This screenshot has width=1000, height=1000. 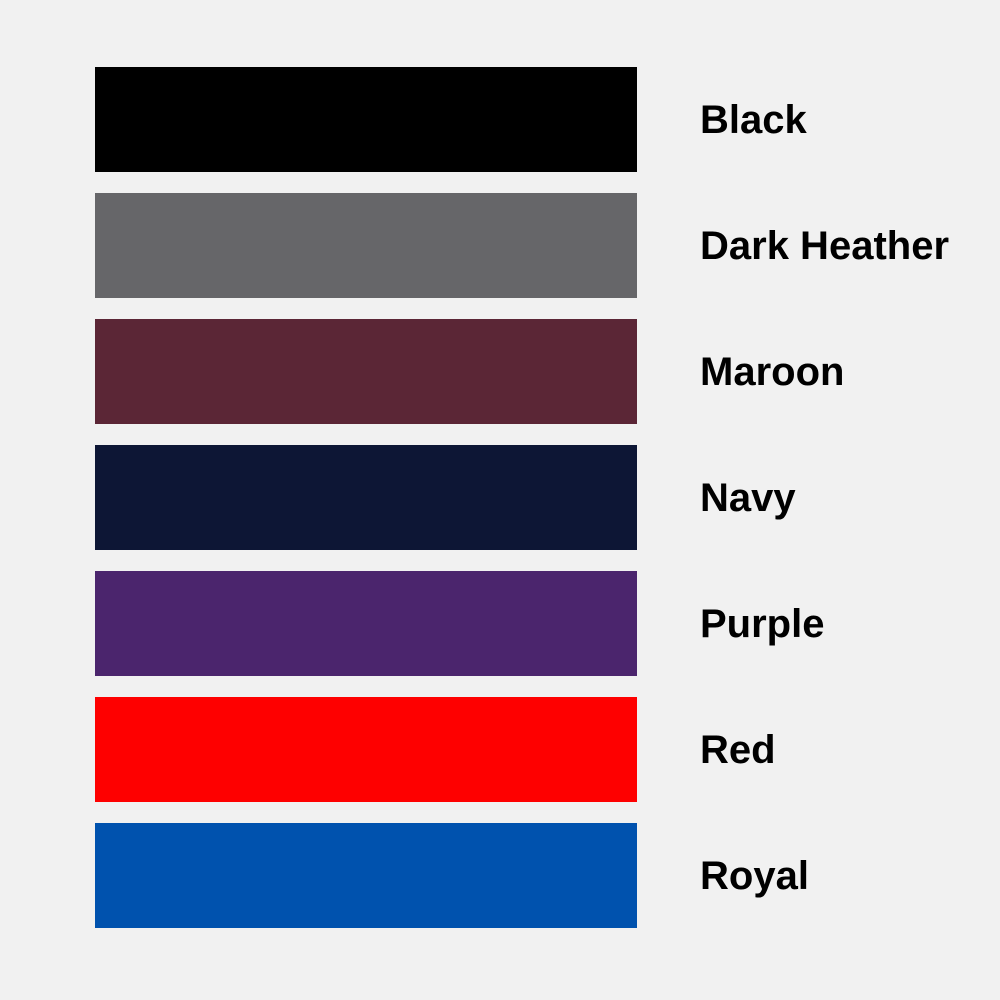 What do you see at coordinates (772, 371) in the screenshot?
I see `color-label-maroon: Maroon` at bounding box center [772, 371].